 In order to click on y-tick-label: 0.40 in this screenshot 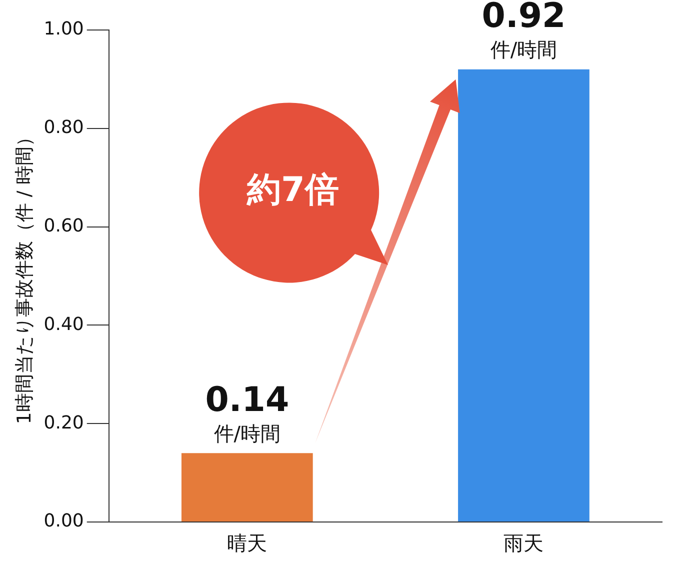, I will do `click(64, 324)`.